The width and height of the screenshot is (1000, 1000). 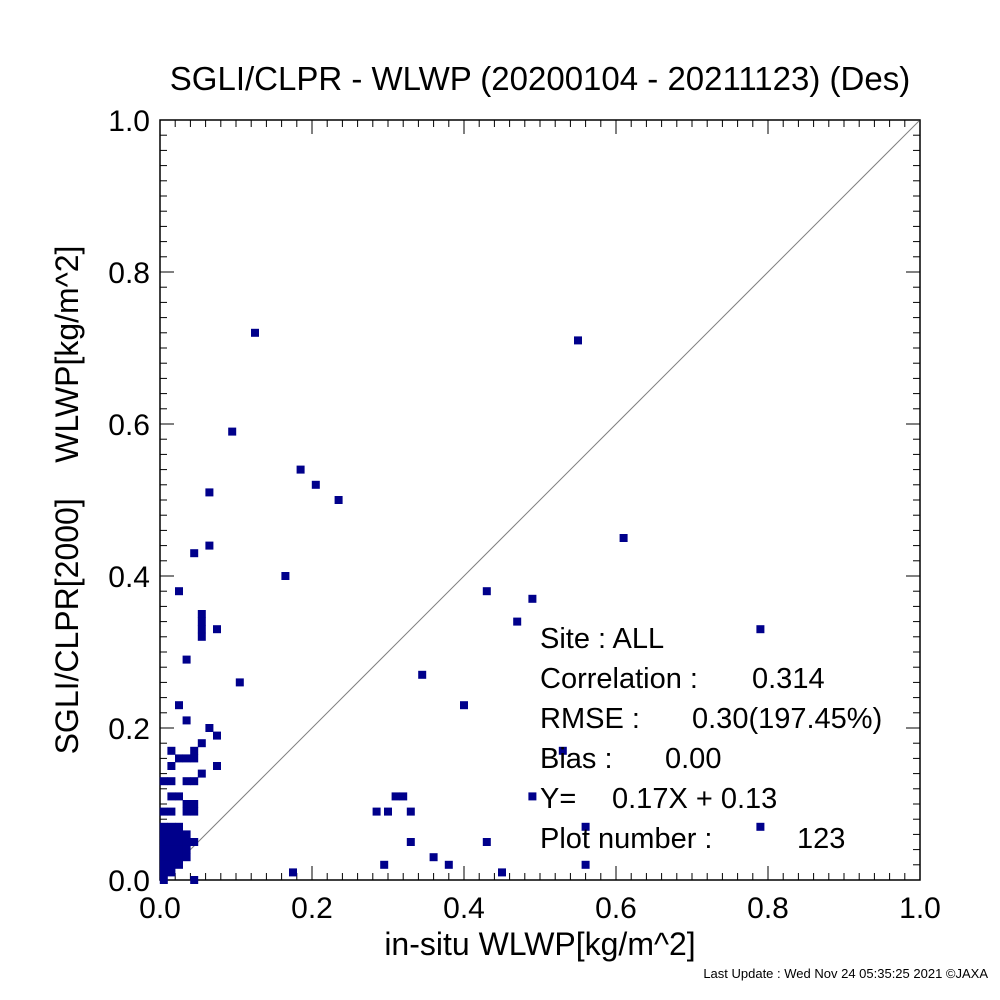 I want to click on y-tick-label: 0.0, so click(x=129, y=881).